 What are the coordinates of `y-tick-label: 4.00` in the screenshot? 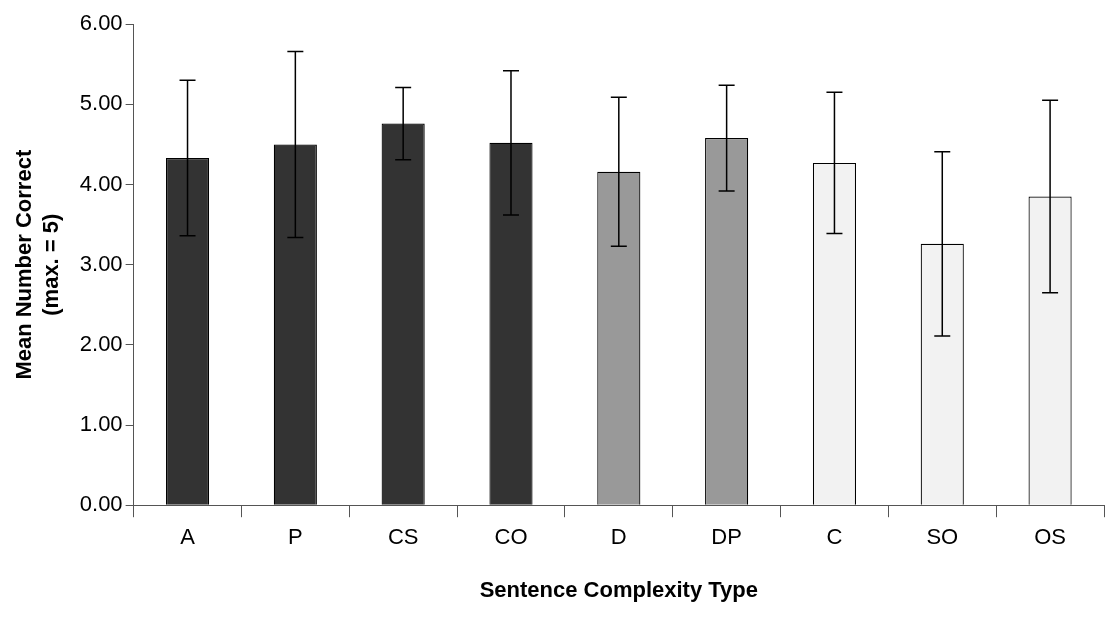 It's located at (101, 183).